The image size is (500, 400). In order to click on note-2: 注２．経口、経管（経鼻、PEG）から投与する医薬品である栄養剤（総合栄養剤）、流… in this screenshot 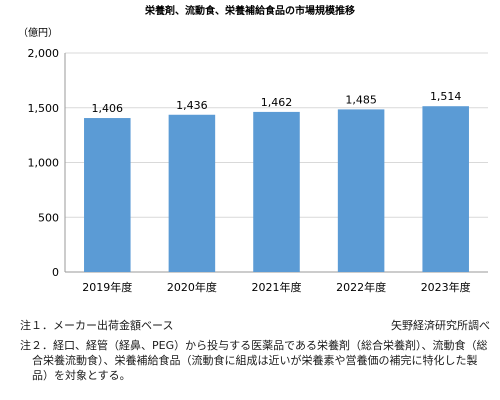, I will do `click(254, 360)`.